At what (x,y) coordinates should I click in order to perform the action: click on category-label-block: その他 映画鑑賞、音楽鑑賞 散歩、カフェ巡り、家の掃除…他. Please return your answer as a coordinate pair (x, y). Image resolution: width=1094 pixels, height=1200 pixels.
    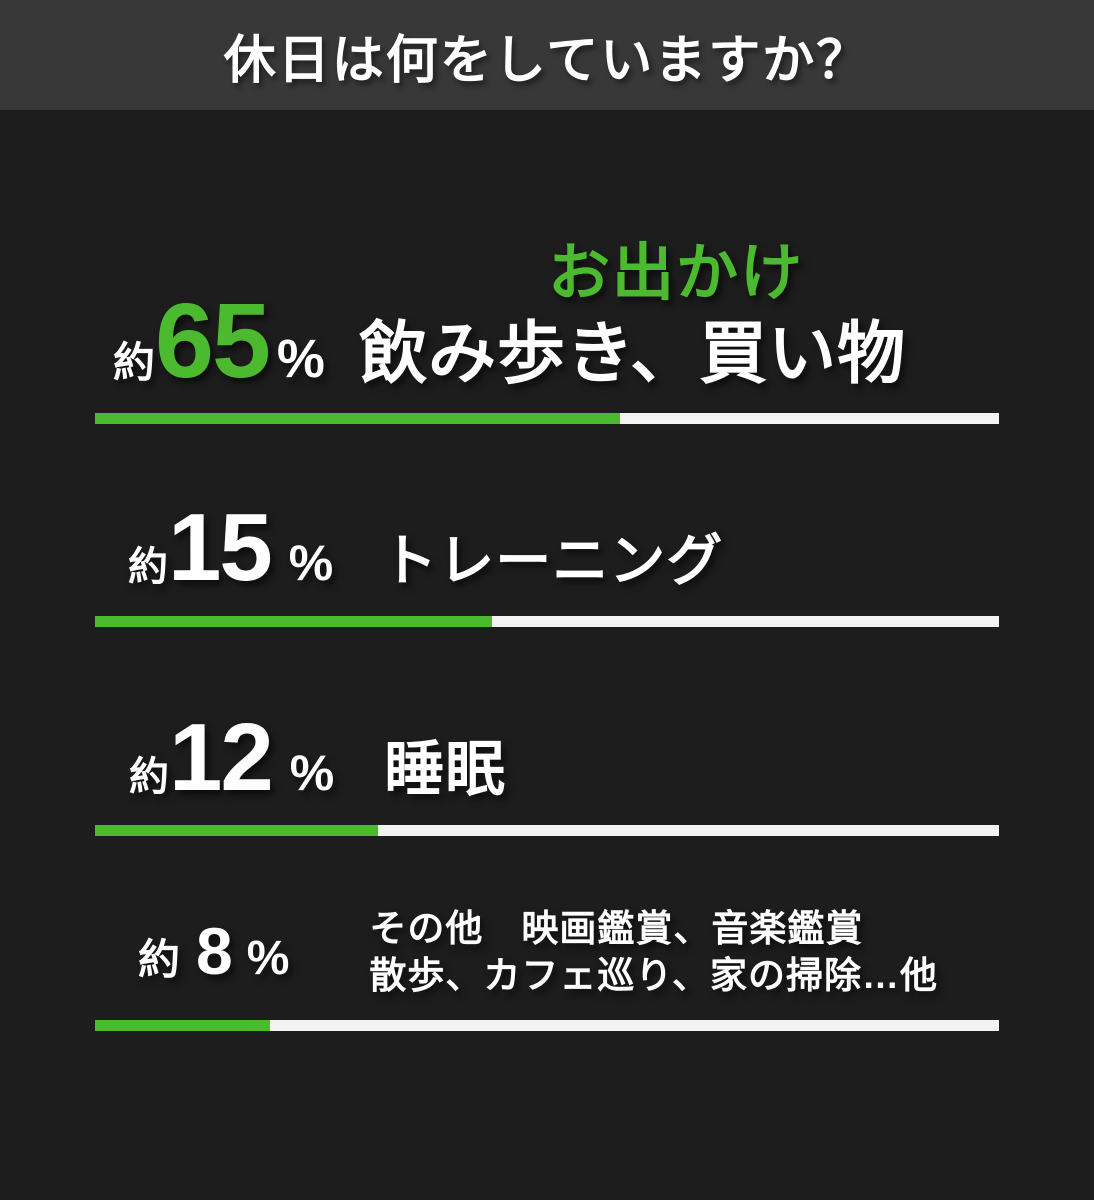
    Looking at the image, I should click on (653, 952).